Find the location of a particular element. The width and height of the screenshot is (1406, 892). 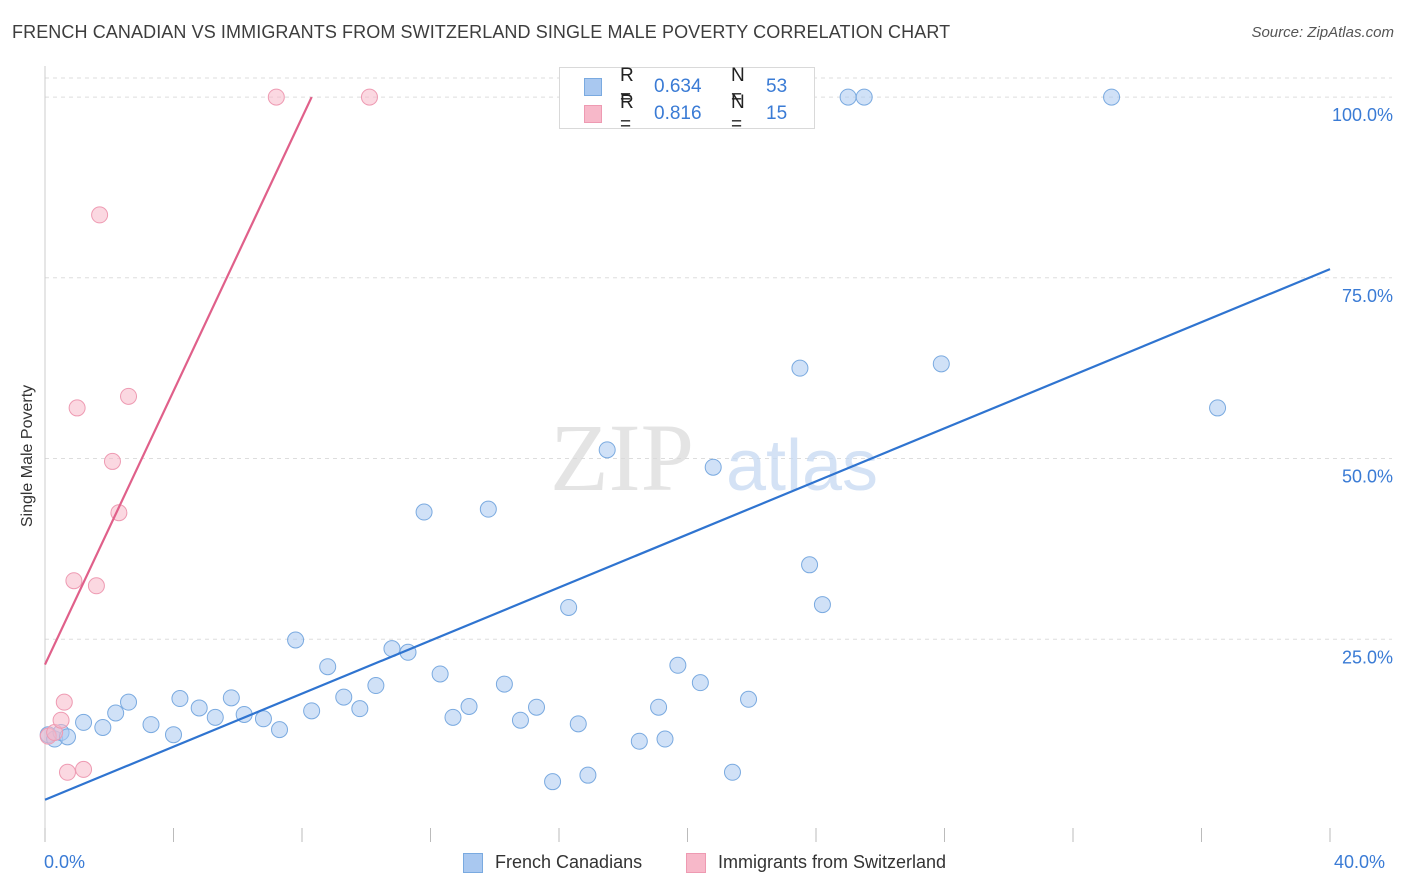

y-tick-label: 75.0% is located at coordinates (1367, 296).